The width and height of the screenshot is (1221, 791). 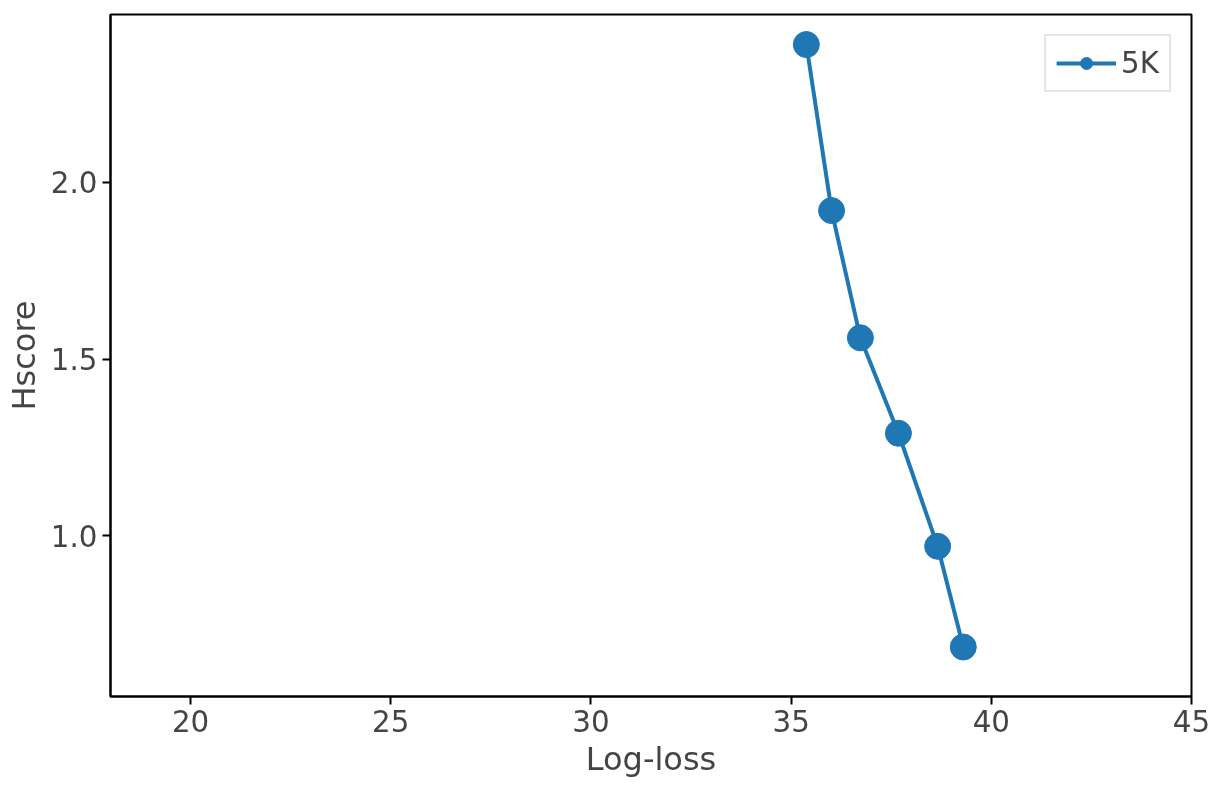 What do you see at coordinates (991, 721) in the screenshot?
I see `x-tick-label: 40` at bounding box center [991, 721].